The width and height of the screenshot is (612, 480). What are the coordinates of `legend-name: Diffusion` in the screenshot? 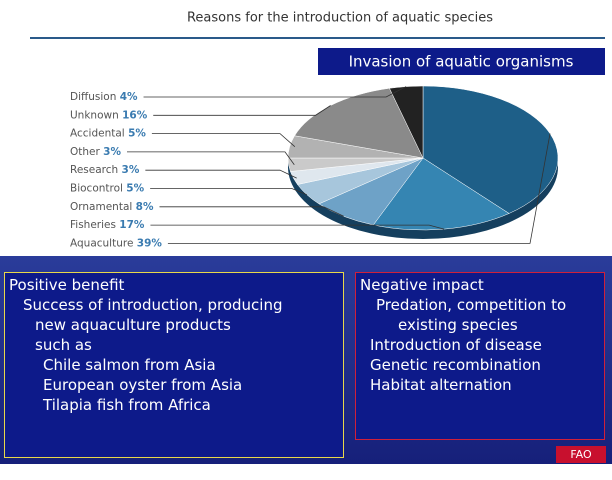 It's located at (93, 97).